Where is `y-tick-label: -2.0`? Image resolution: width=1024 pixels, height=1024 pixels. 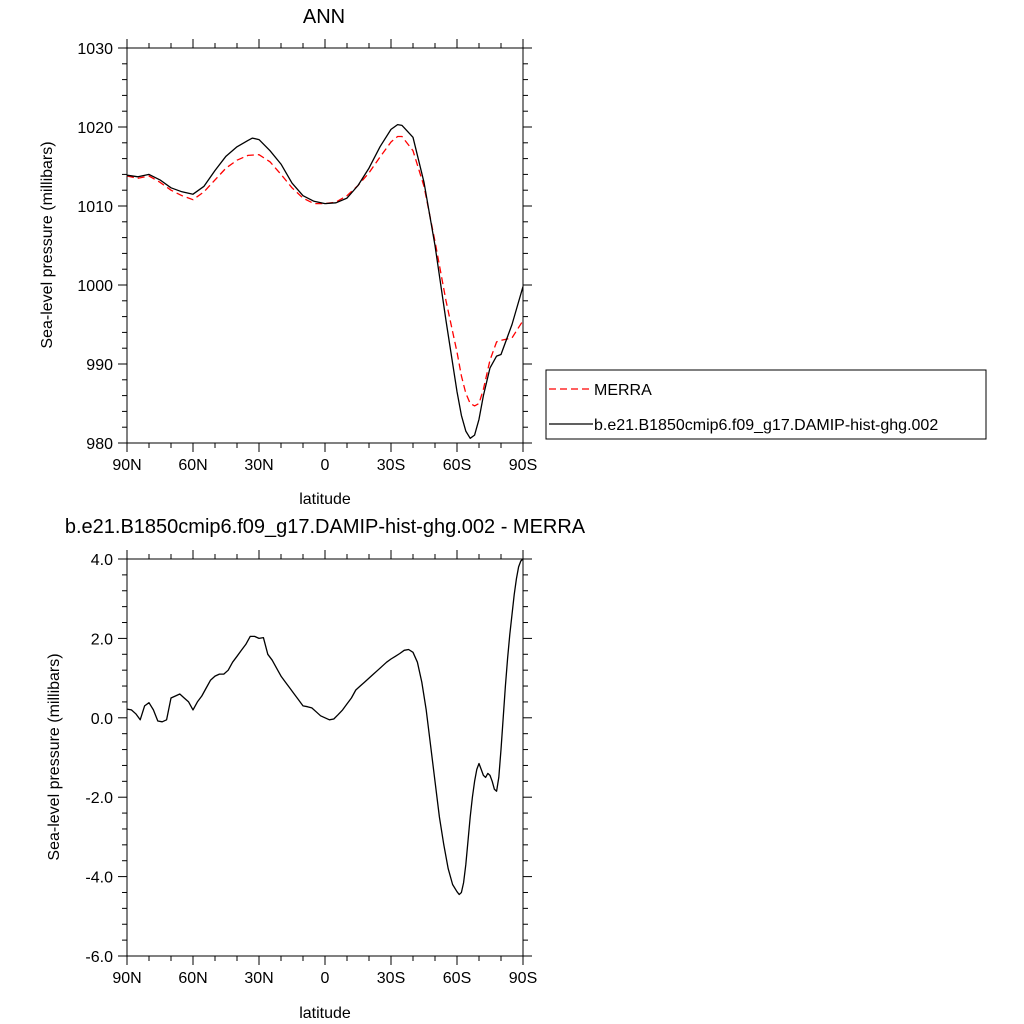 y-tick-label: -2.0 is located at coordinates (99, 798).